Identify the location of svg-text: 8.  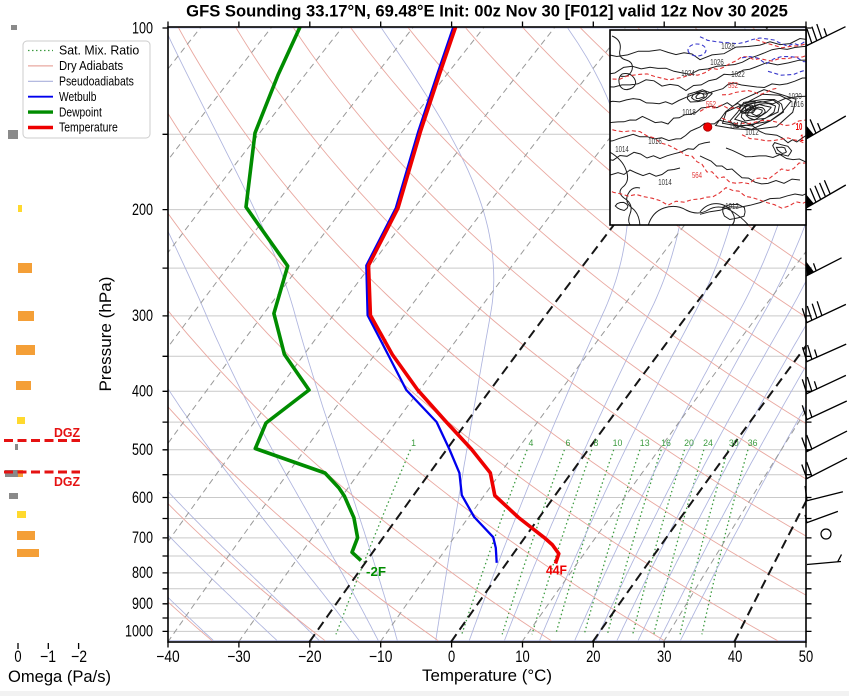
(596, 443).